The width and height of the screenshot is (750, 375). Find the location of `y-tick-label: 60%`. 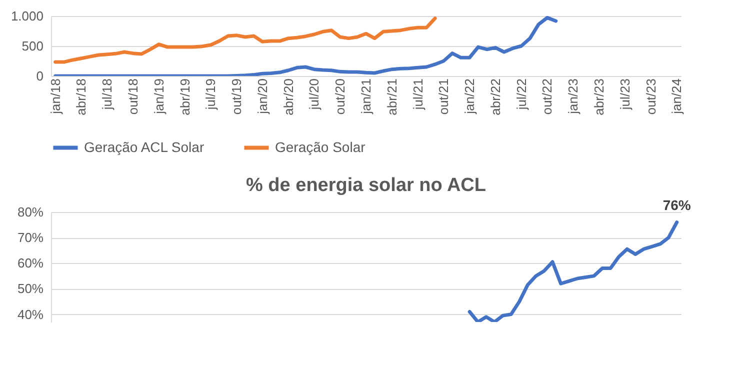

y-tick-label: 60% is located at coordinates (30, 263).